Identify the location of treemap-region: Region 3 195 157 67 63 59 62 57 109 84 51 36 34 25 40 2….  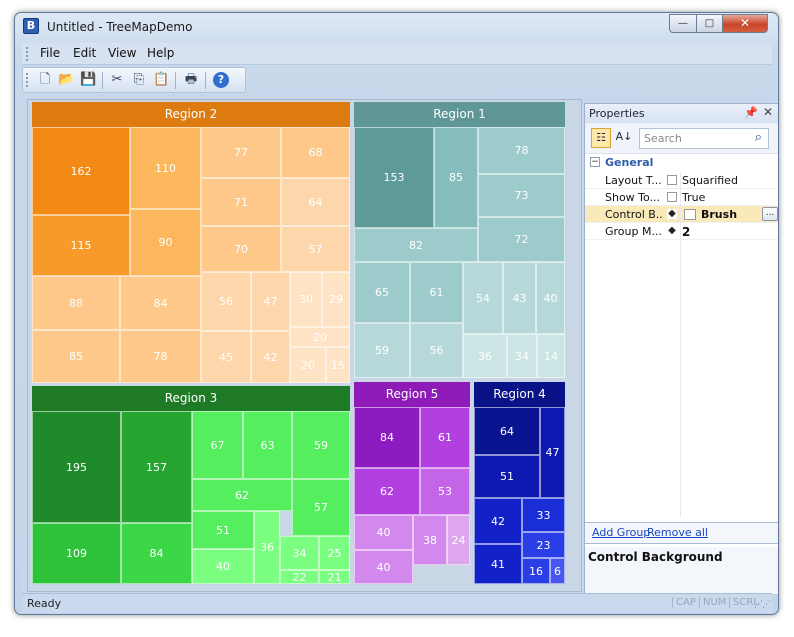
(191, 485).